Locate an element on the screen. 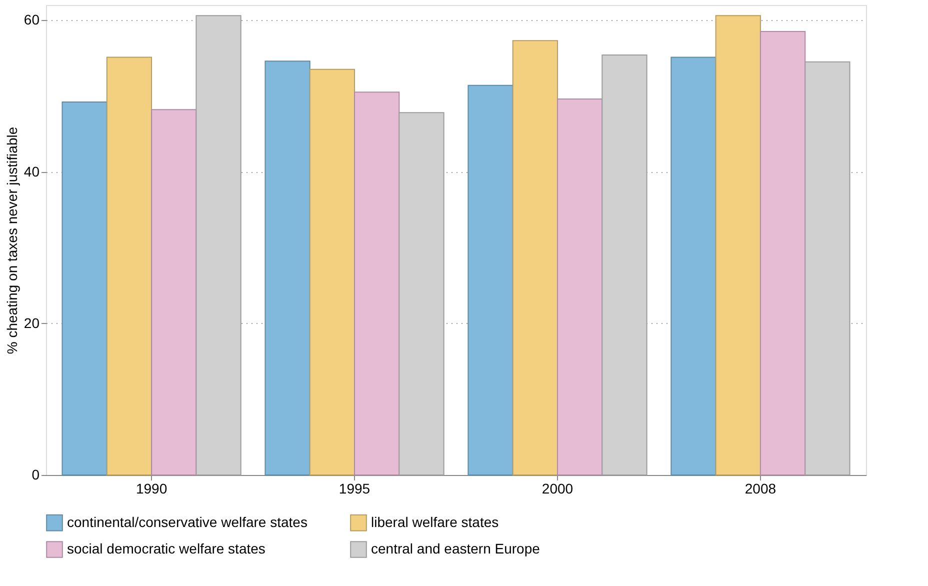  x-tick-label: 1995 is located at coordinates (354, 488).